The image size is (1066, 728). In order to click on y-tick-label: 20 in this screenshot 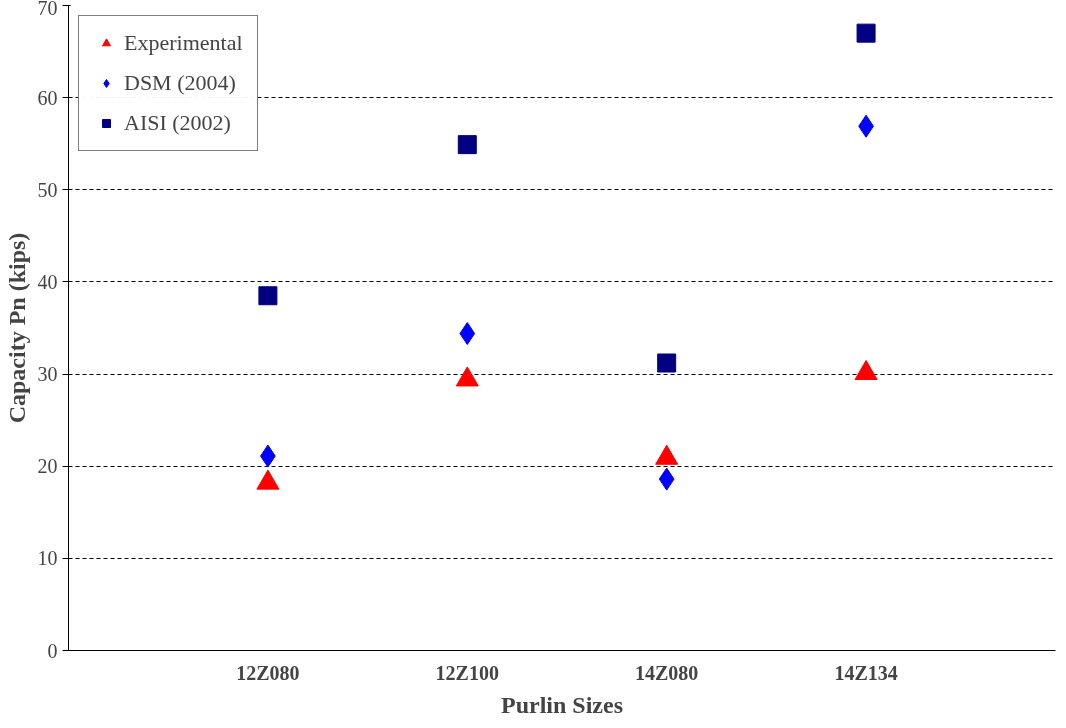, I will do `click(47, 466)`.